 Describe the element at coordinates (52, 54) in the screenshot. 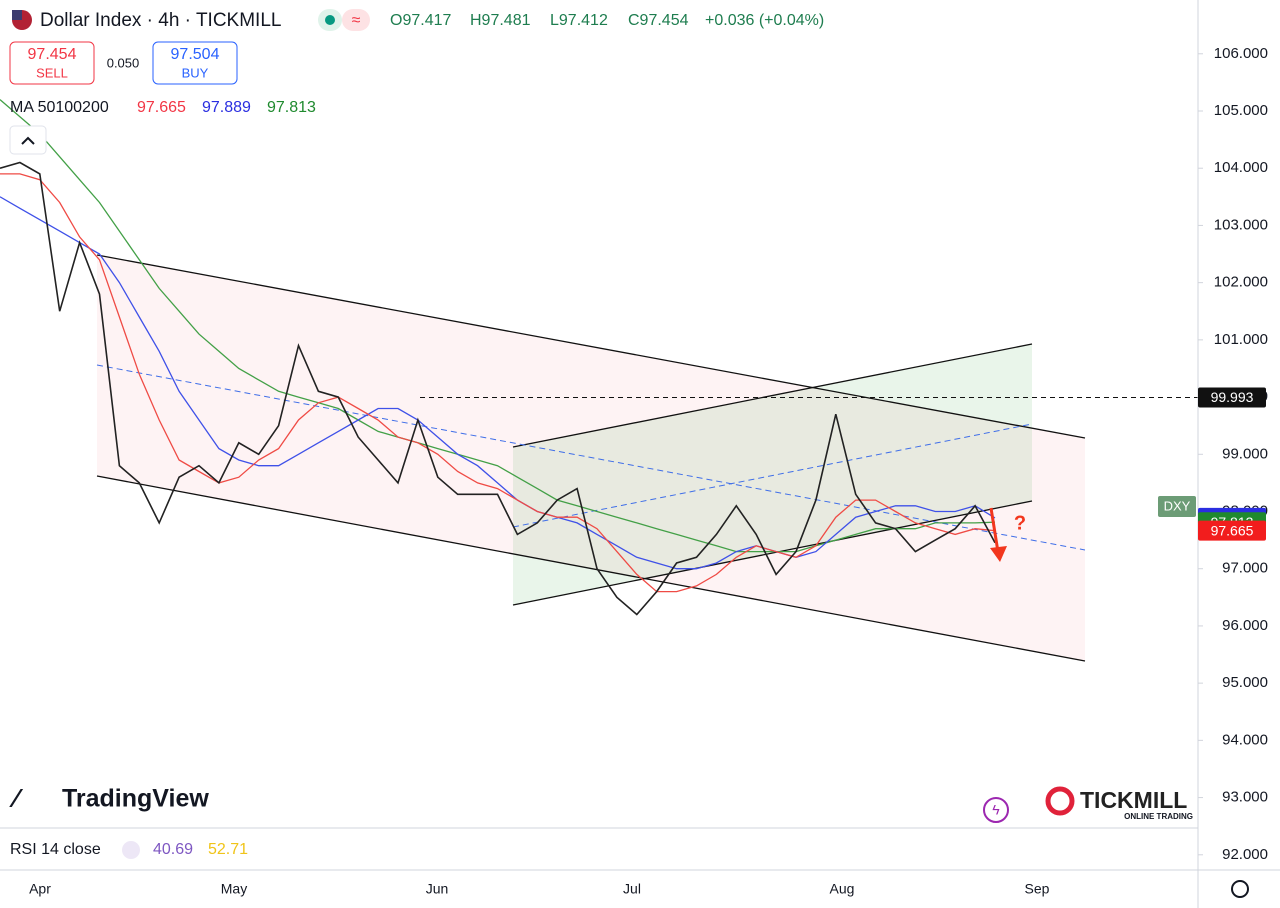

I see `sell-price: 97.454` at that location.